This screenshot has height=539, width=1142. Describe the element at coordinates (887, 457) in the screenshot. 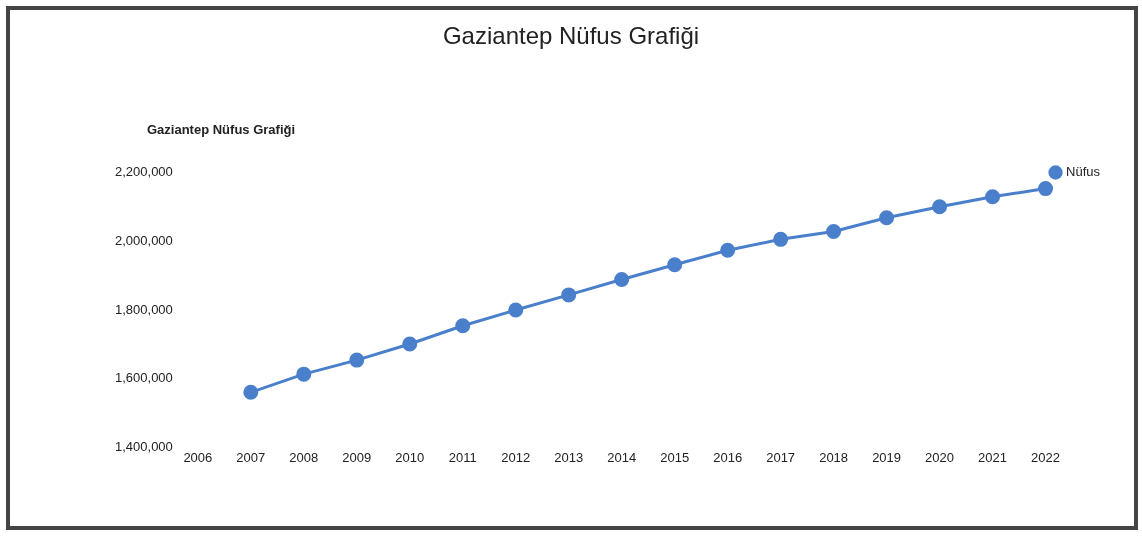

I see `x-tick-label: 2019` at that location.